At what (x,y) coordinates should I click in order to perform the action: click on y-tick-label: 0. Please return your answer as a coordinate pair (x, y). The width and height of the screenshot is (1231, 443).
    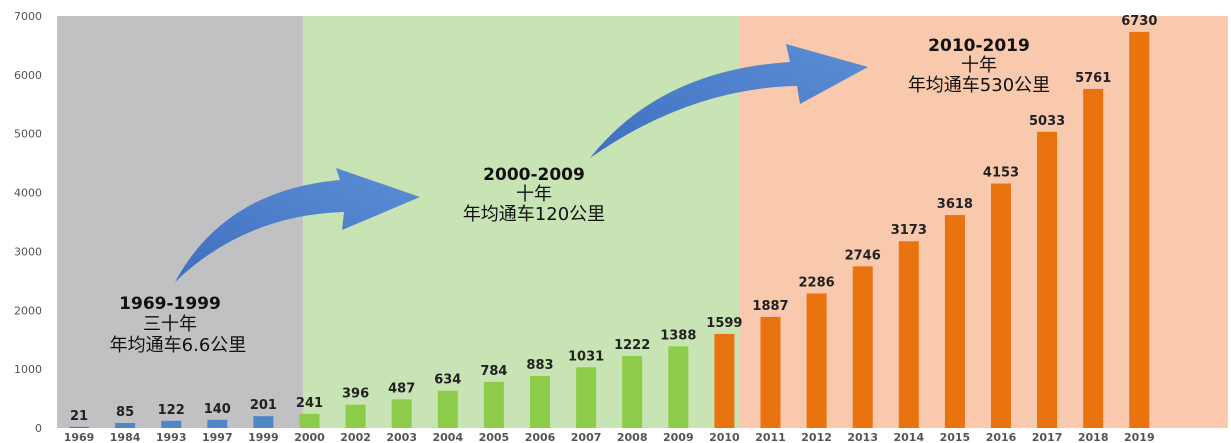
    Looking at the image, I should click on (38, 428).